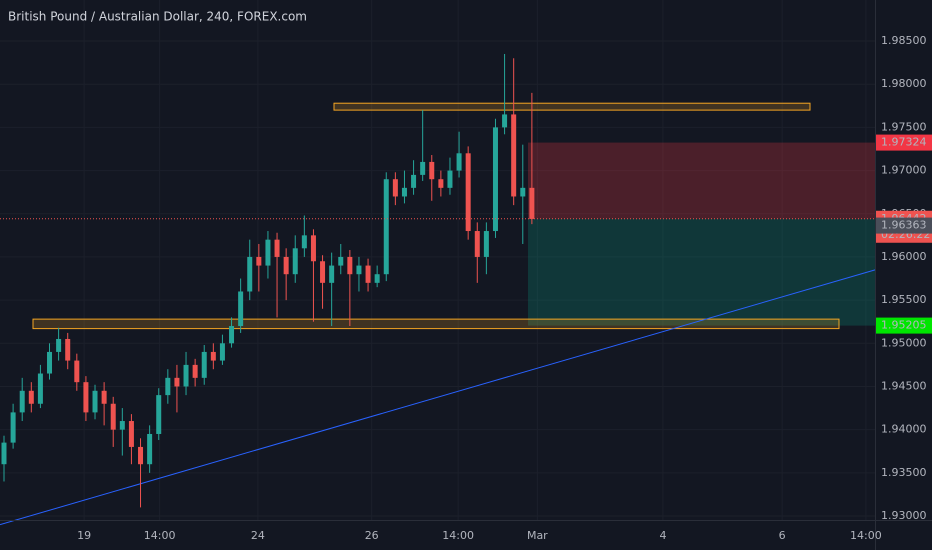  I want to click on y-tick-label: 1.95000, so click(904, 342).